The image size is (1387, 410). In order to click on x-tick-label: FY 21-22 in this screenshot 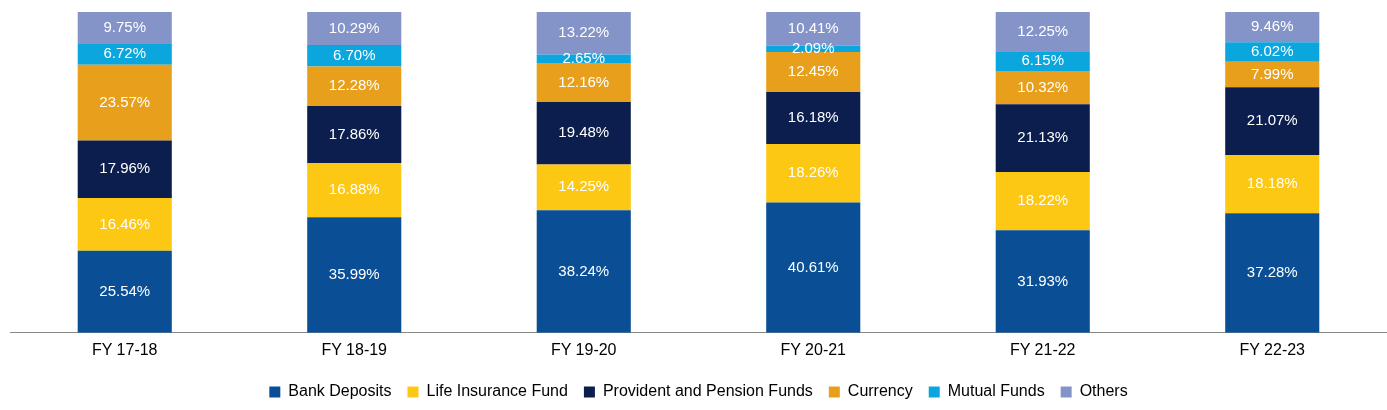, I will do `click(1042, 349)`.